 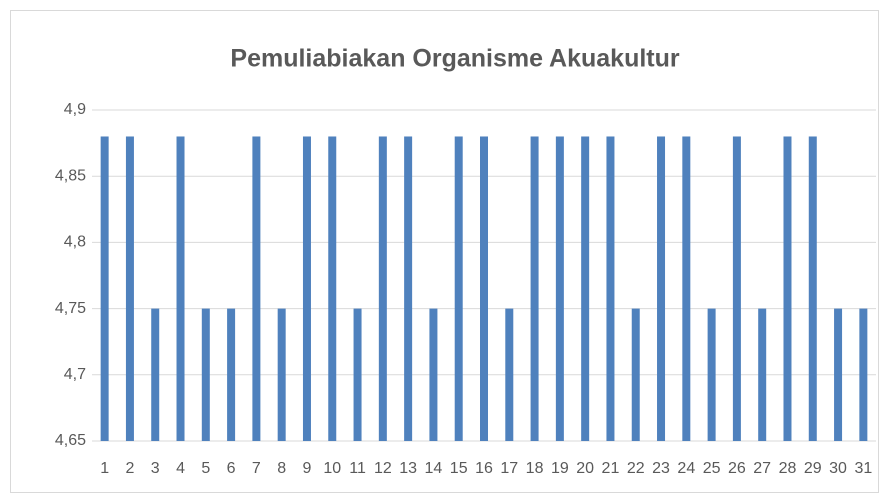 I want to click on x-tick-label: 24, so click(x=686, y=468).